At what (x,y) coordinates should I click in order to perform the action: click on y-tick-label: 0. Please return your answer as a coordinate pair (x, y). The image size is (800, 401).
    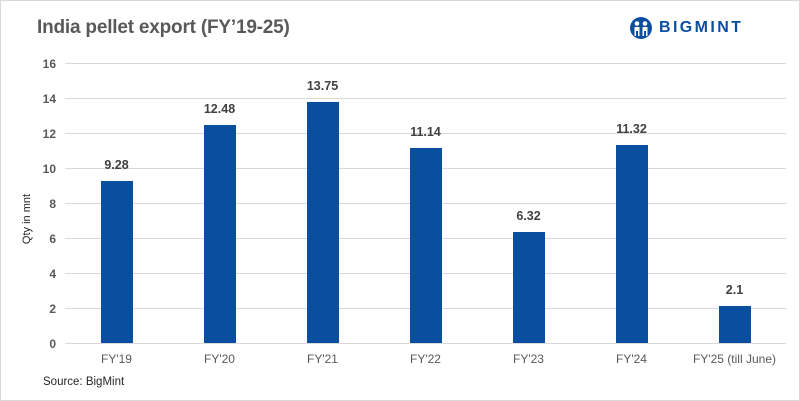
    Looking at the image, I should click on (52, 344).